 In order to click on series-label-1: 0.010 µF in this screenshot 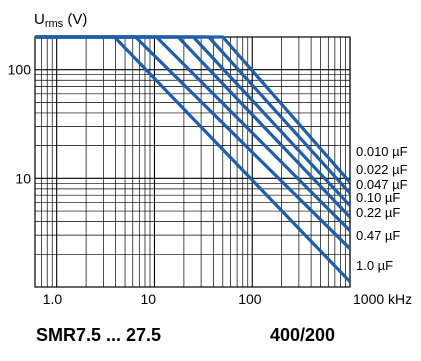, I will do `click(382, 151)`.